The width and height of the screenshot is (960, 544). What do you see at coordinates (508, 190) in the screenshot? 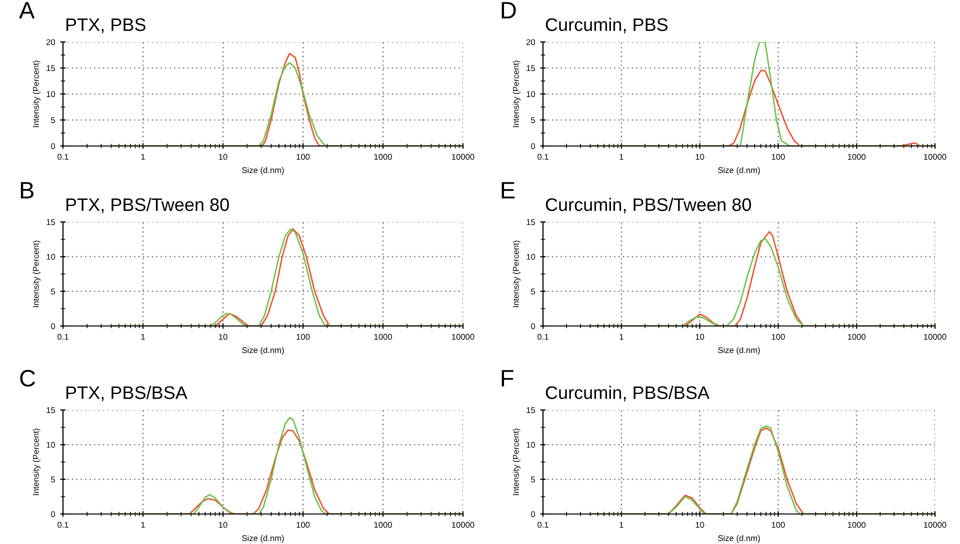
I see `text: E` at bounding box center [508, 190].